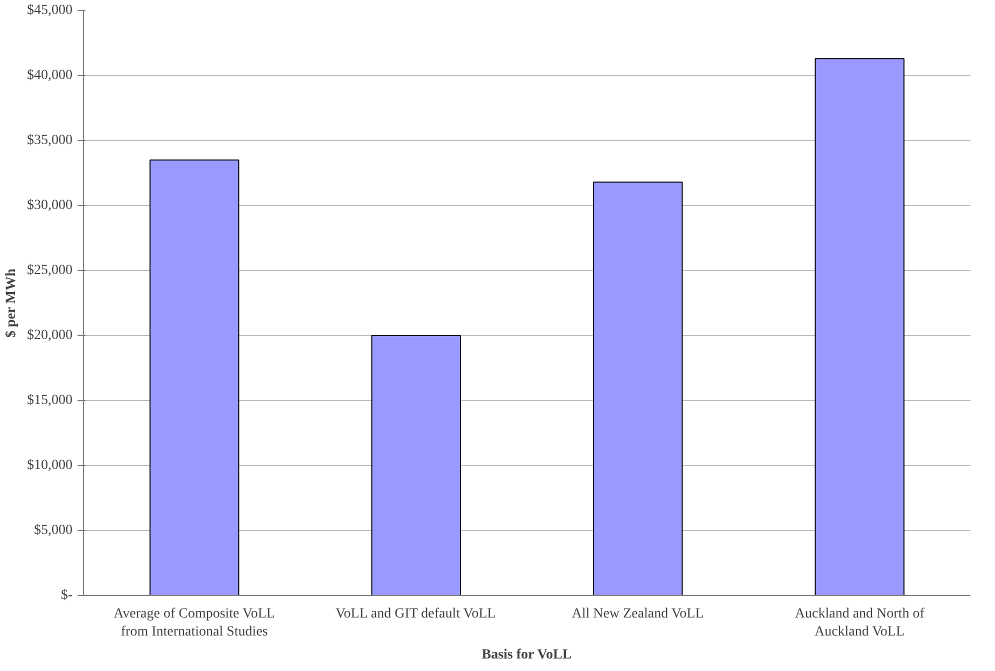 This screenshot has height=671, width=995. What do you see at coordinates (49, 400) in the screenshot?
I see `y-tick-label: $15,000` at bounding box center [49, 400].